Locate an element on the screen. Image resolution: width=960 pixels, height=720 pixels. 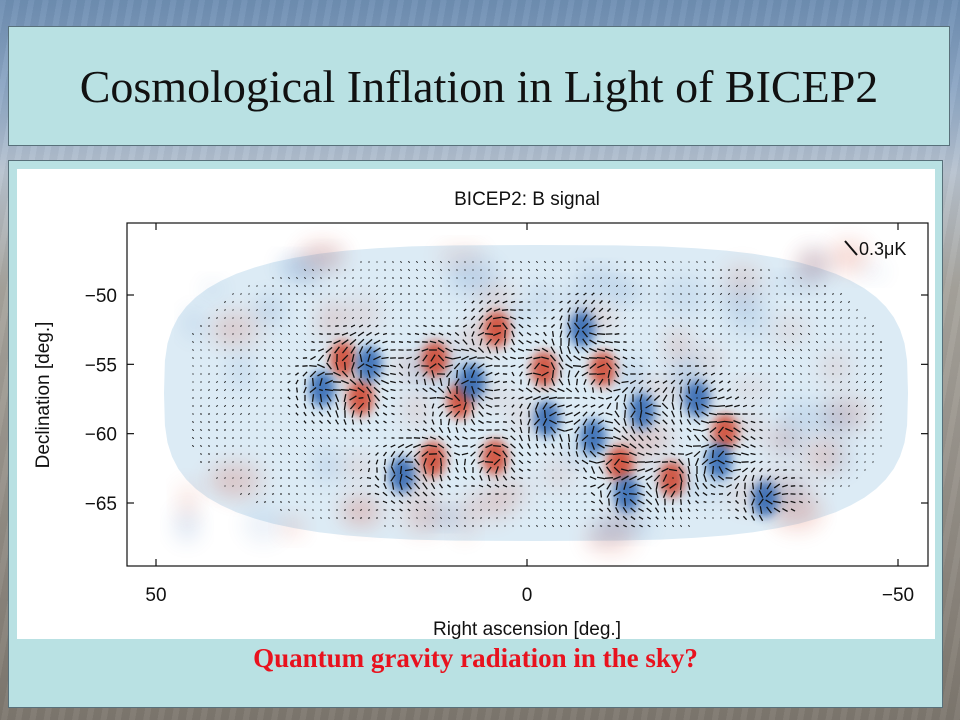
x-tick-label: −50 is located at coordinates (898, 595).